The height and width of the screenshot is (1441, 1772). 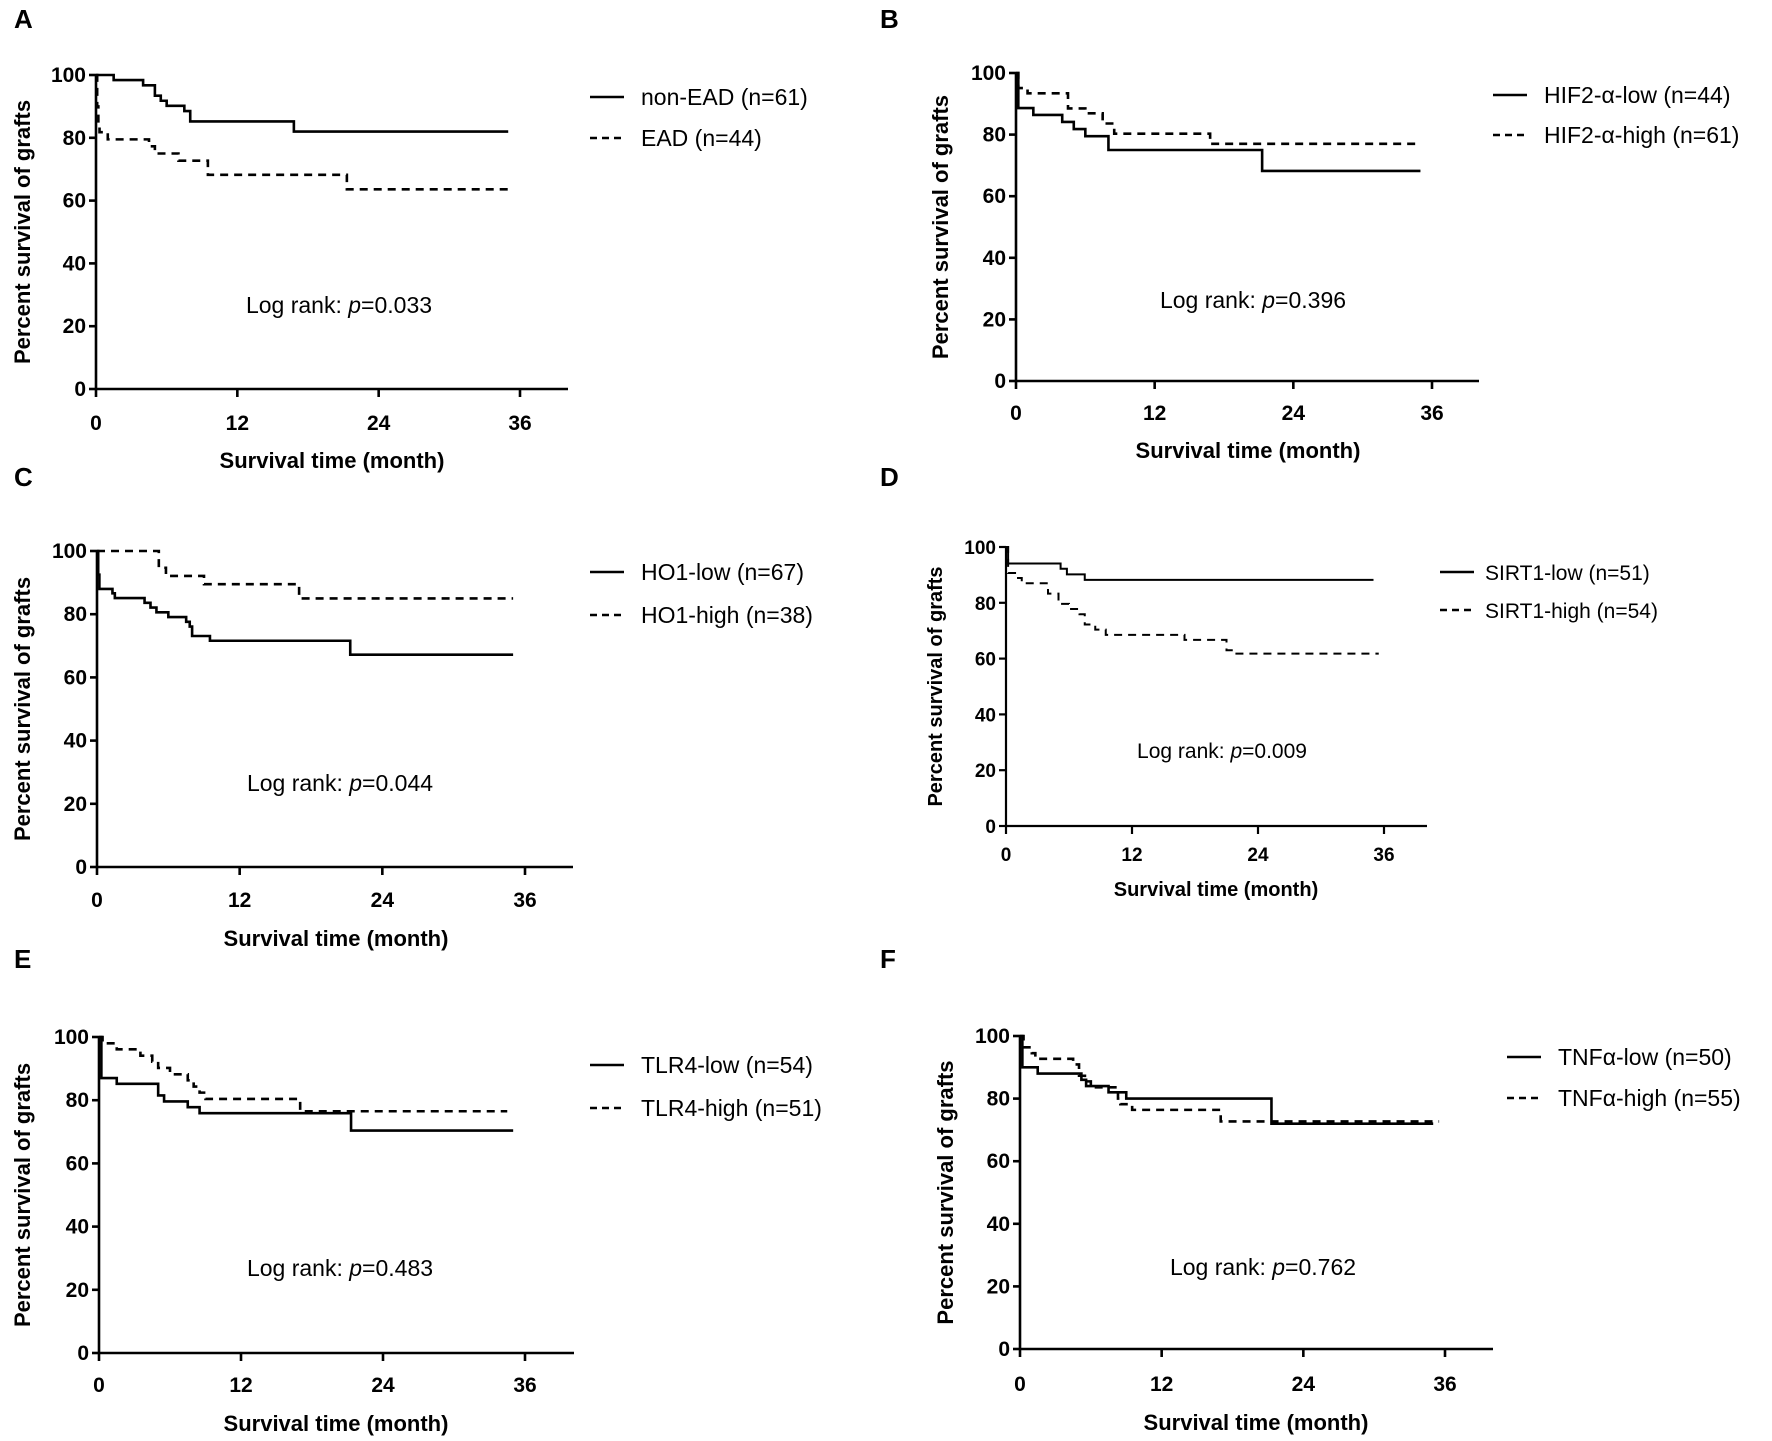 What do you see at coordinates (1637, 95) in the screenshot?
I see `legend-label: HIF2-α-low (n=44)` at bounding box center [1637, 95].